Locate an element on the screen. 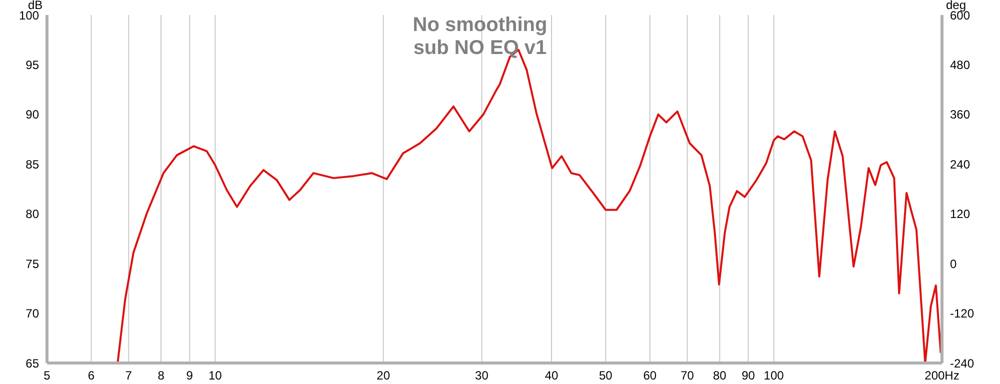  x-tick-label: 9 is located at coordinates (190, 375).